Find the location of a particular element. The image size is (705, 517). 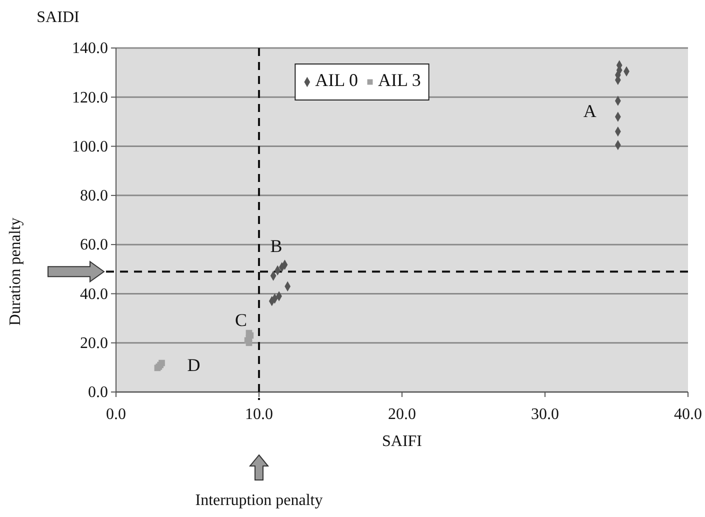

annotation: A is located at coordinates (589, 110).